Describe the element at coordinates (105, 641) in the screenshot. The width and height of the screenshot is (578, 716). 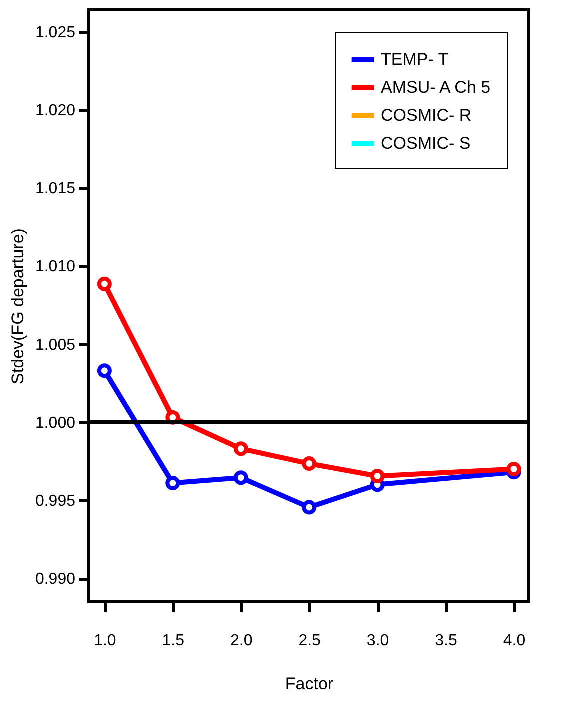
I see `x-tick-label: 1.0` at that location.